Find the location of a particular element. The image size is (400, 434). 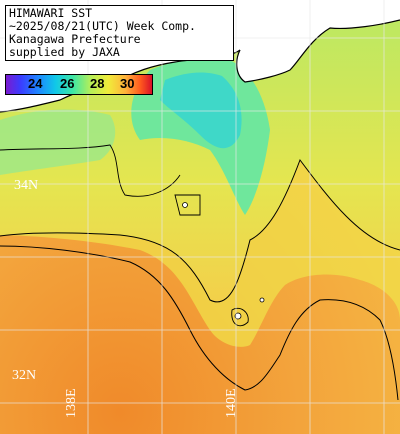

contour-island is located at coordinates (187, 205).